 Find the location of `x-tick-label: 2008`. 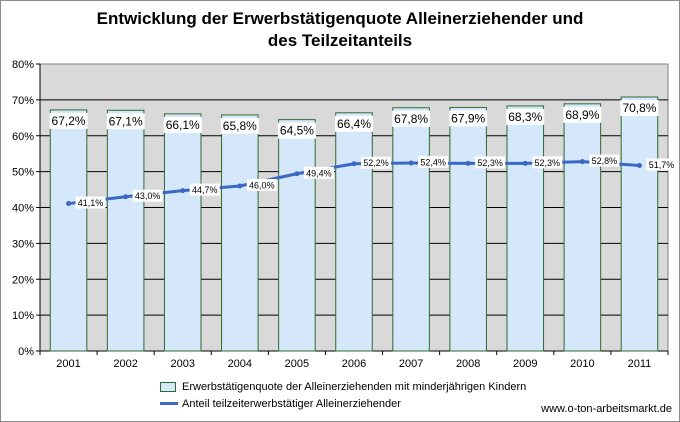

x-tick-label: 2008 is located at coordinates (468, 364).